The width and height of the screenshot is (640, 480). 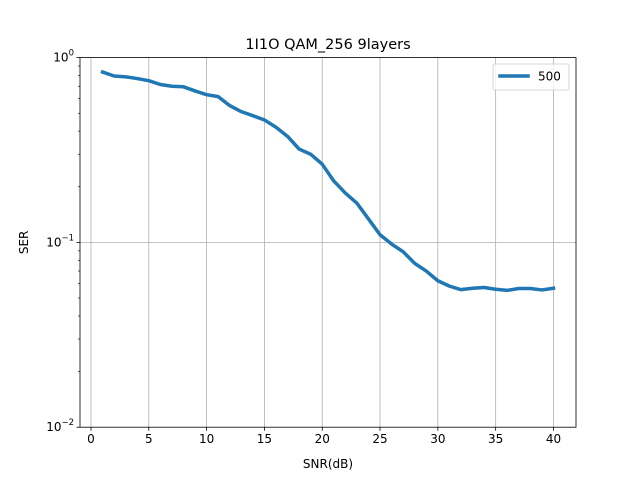 I want to click on y-tick-label: 10⁰, so click(x=63, y=57).